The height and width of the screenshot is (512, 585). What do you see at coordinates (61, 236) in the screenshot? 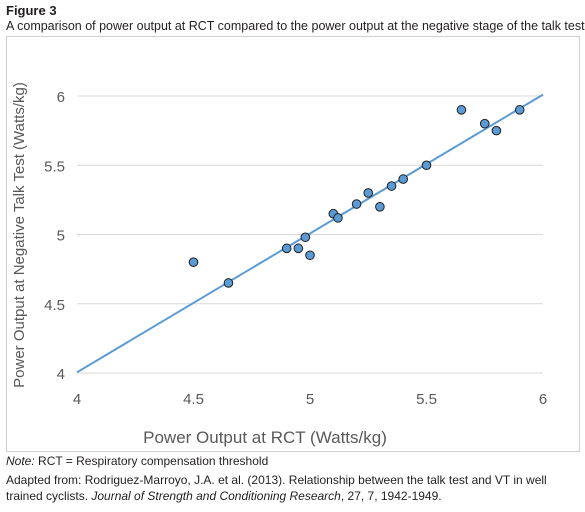
I see `y-tick-label-2: 5` at bounding box center [61, 236].